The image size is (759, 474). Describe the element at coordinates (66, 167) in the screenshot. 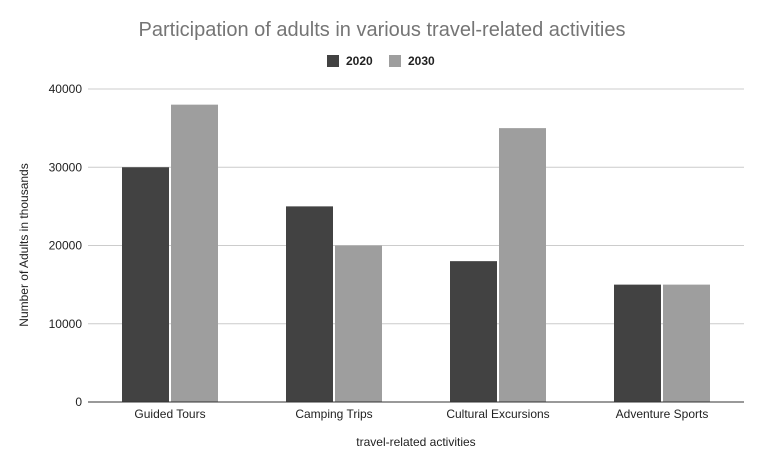

I see `y-tick-label: 30000` at that location.